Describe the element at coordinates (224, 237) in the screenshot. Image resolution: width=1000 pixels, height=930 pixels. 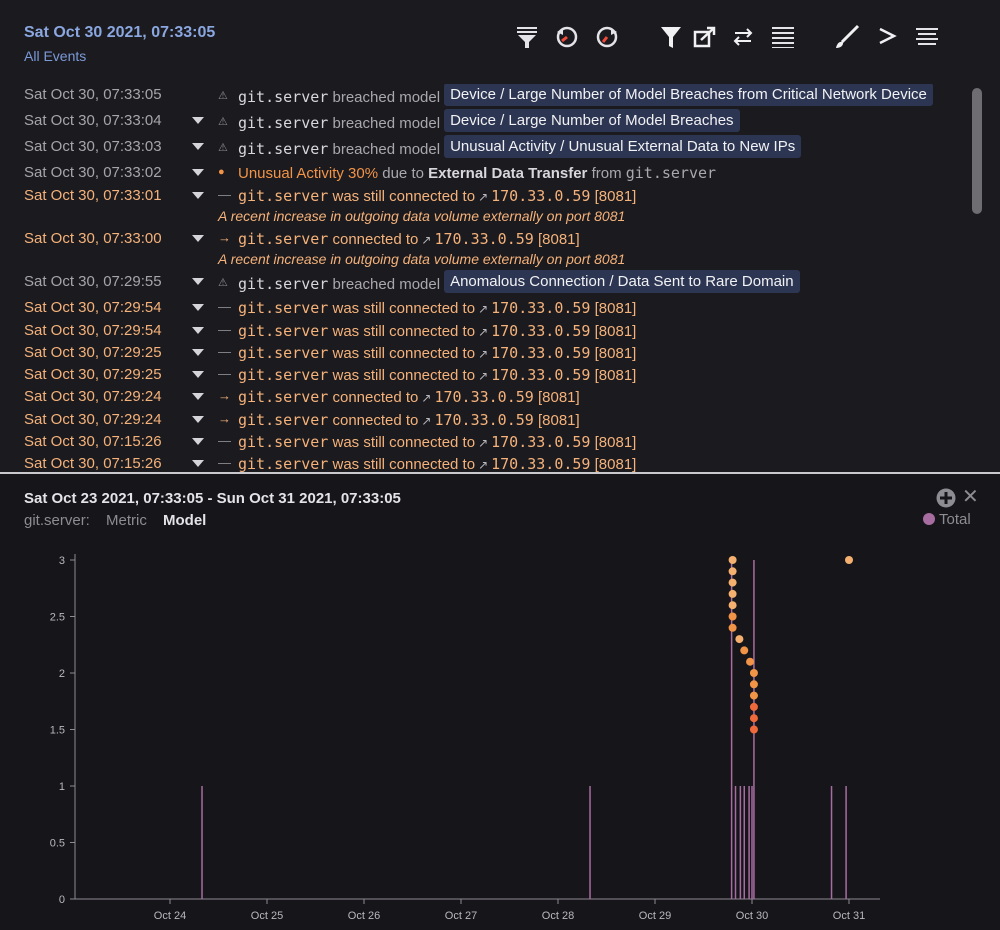
I see `arrow-right-icon: →` at that location.